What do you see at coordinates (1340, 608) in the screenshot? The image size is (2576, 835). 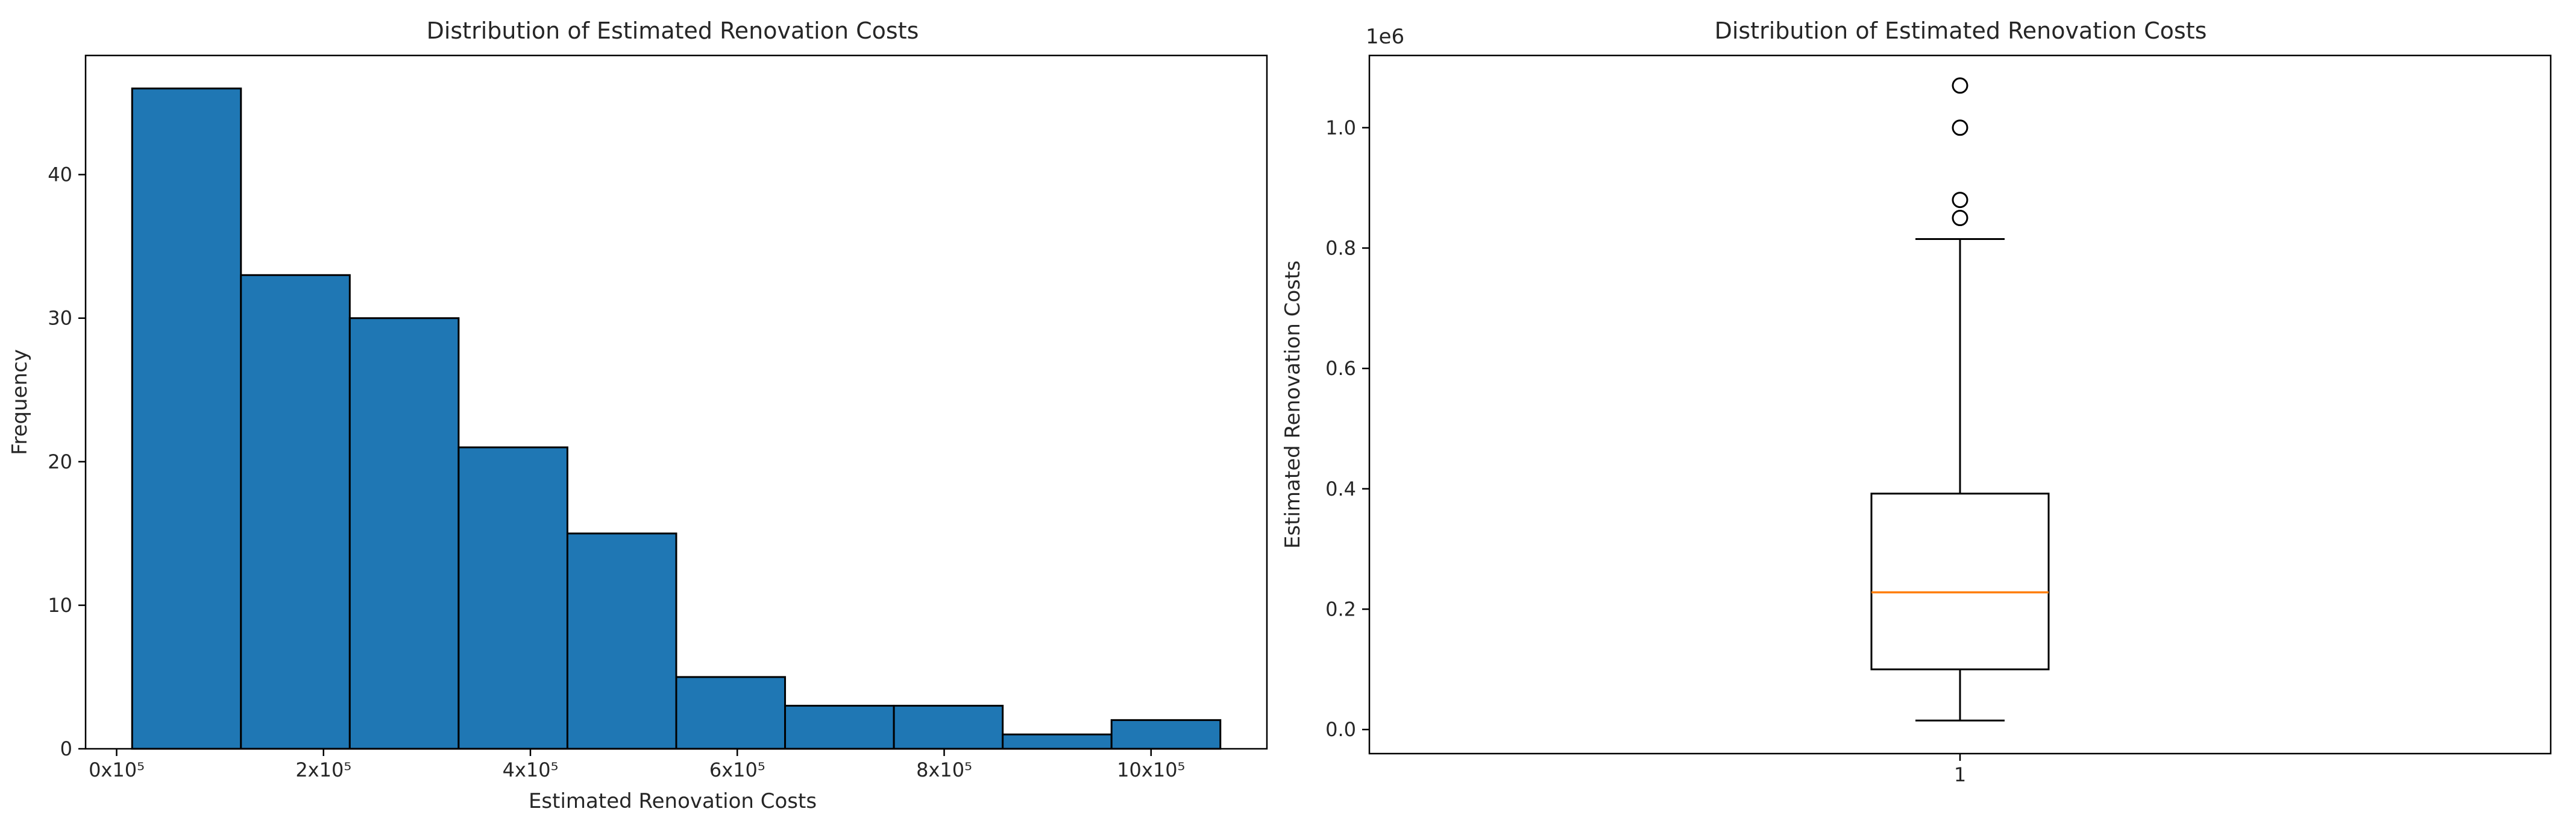 I see `boxplot-y-tick-label: 0.2` at bounding box center [1340, 608].